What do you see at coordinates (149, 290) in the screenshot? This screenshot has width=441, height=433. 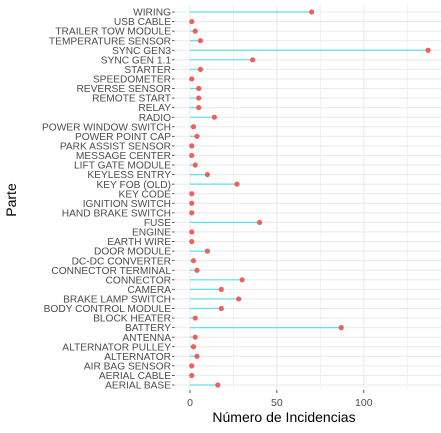 I see `y-tick-label: CAMERA` at bounding box center [149, 290].